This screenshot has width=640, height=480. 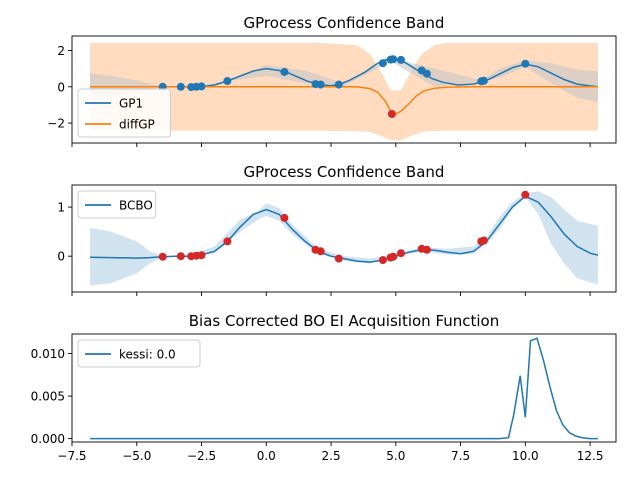 I want to click on x-tick-label: 7.5, so click(x=460, y=456).